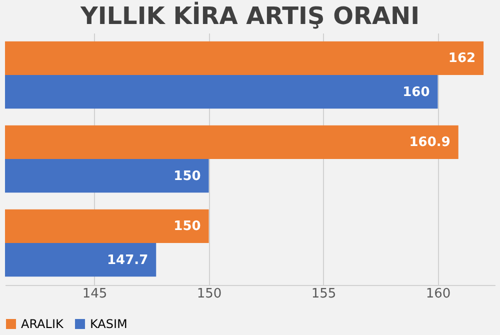 Image resolution: width=500 pixels, height=335 pixels. Describe the element at coordinates (462, 58) in the screenshot. I see `data-label: 162` at that location.